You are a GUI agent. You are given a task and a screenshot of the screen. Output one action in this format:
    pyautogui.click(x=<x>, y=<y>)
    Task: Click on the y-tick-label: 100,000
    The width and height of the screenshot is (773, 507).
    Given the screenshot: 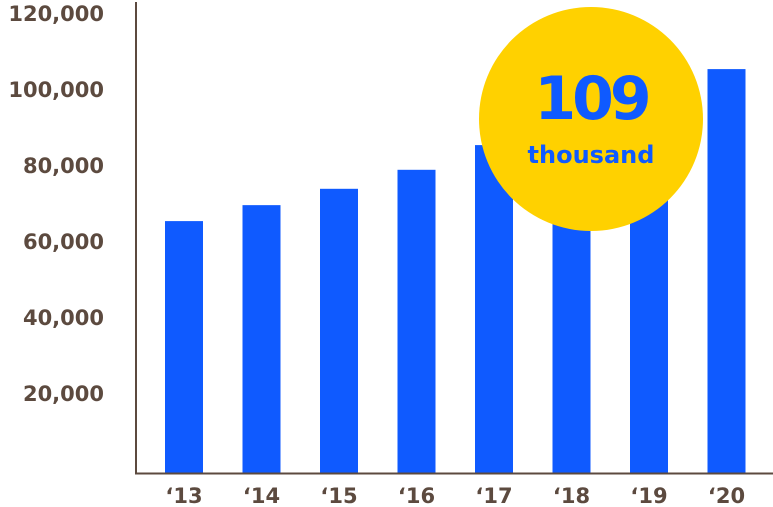 What is the action you would take?
    pyautogui.click(x=56, y=90)
    